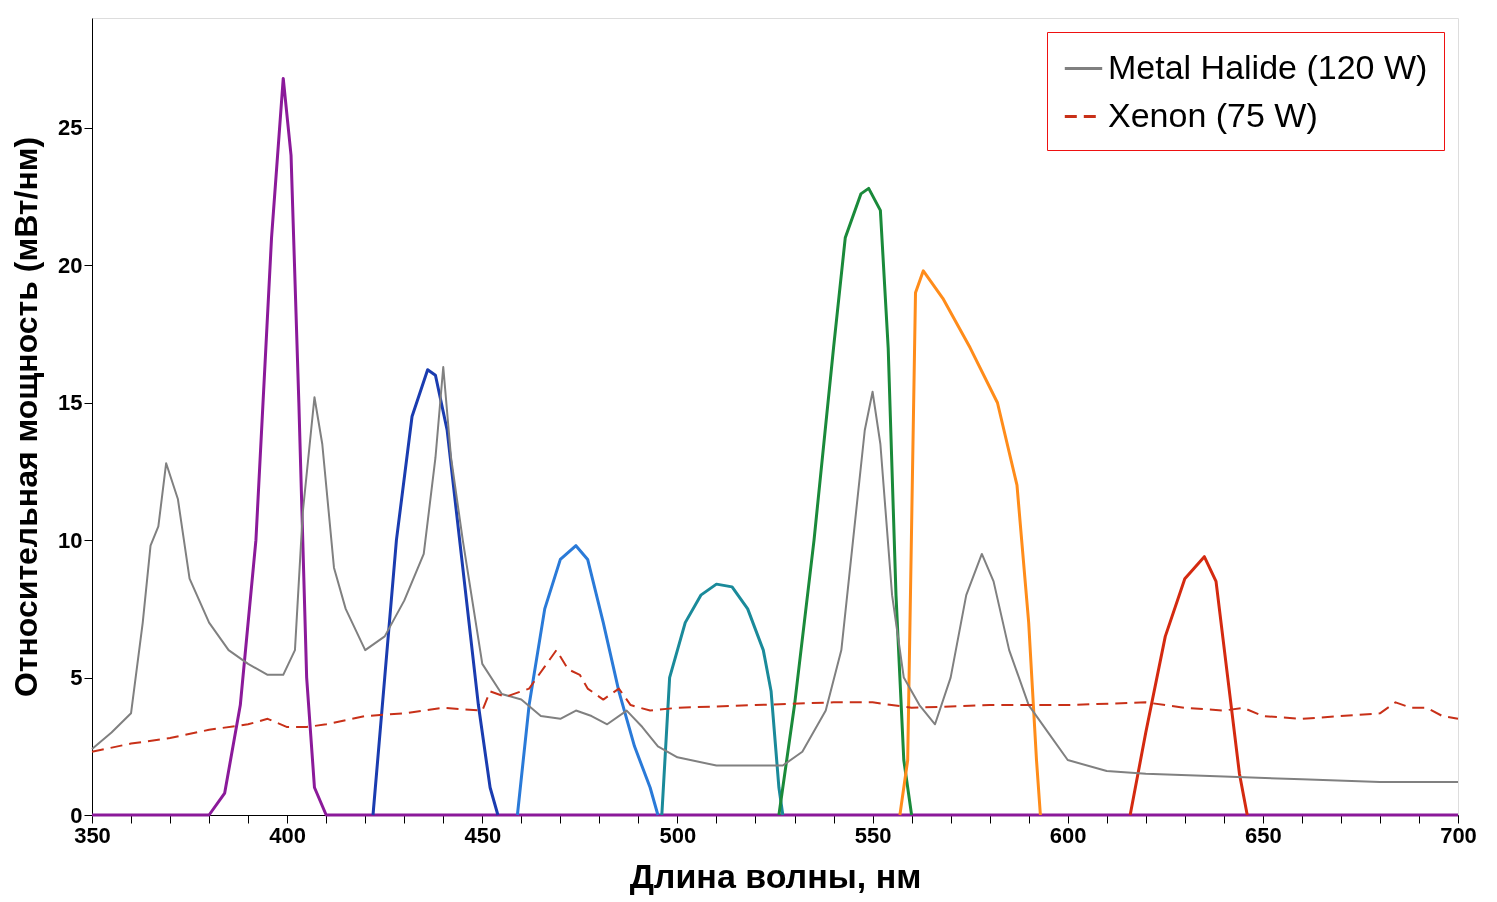 The height and width of the screenshot is (902, 1497). Describe the element at coordinates (678, 835) in the screenshot. I see `x-tick-label: 500` at that location.